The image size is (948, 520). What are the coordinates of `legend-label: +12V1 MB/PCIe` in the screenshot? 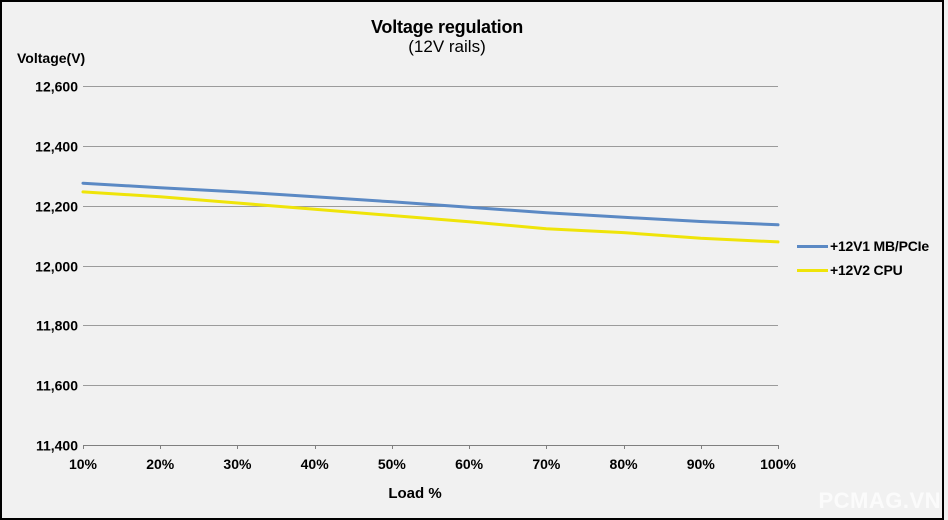 It's located at (879, 246).